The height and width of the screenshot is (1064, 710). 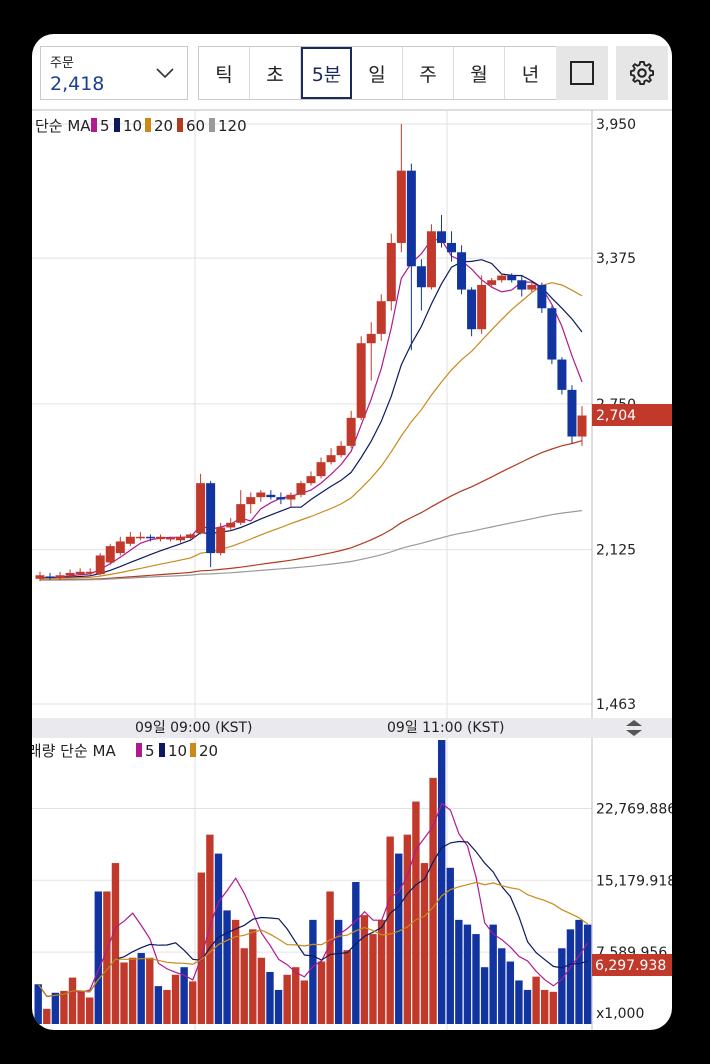 I want to click on settings-button, so click(x=642, y=73).